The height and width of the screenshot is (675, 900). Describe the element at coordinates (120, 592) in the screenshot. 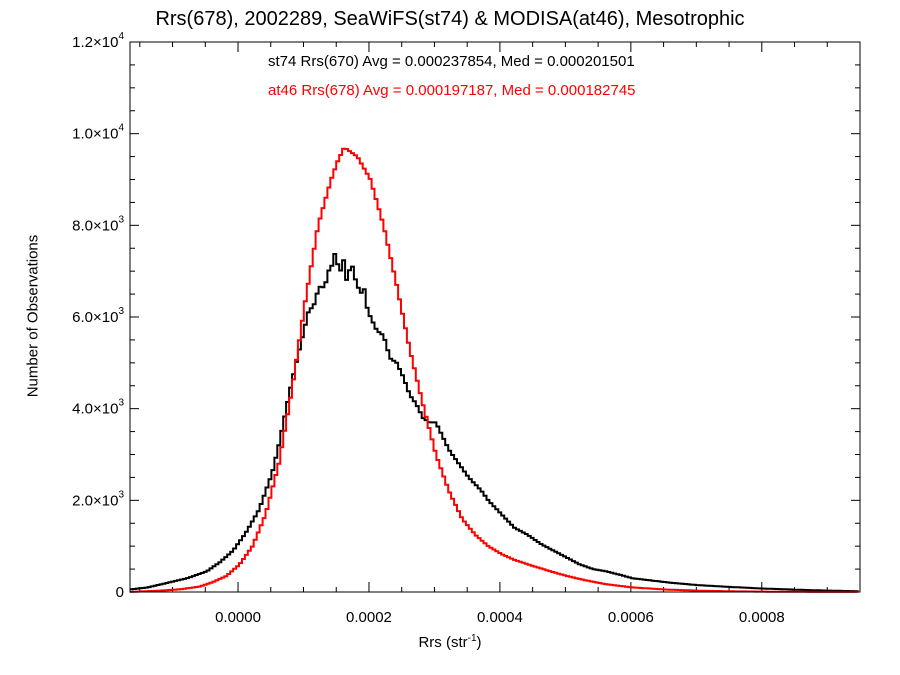

I see `y-tick-label-0: 0` at that location.